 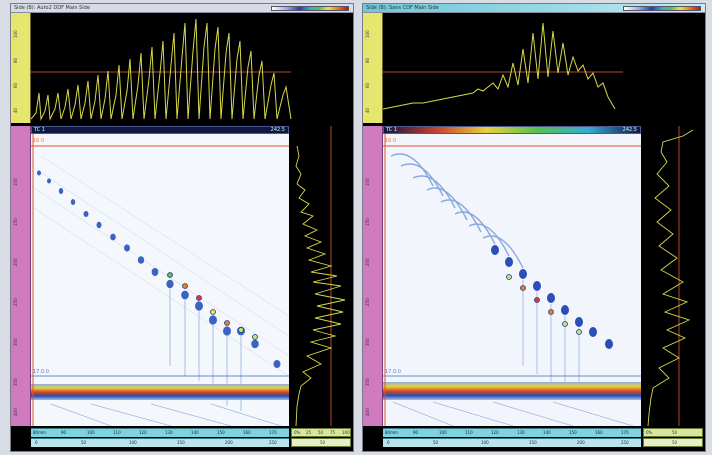 I want to click on ruler-tick: 80, so click(x=367, y=60).